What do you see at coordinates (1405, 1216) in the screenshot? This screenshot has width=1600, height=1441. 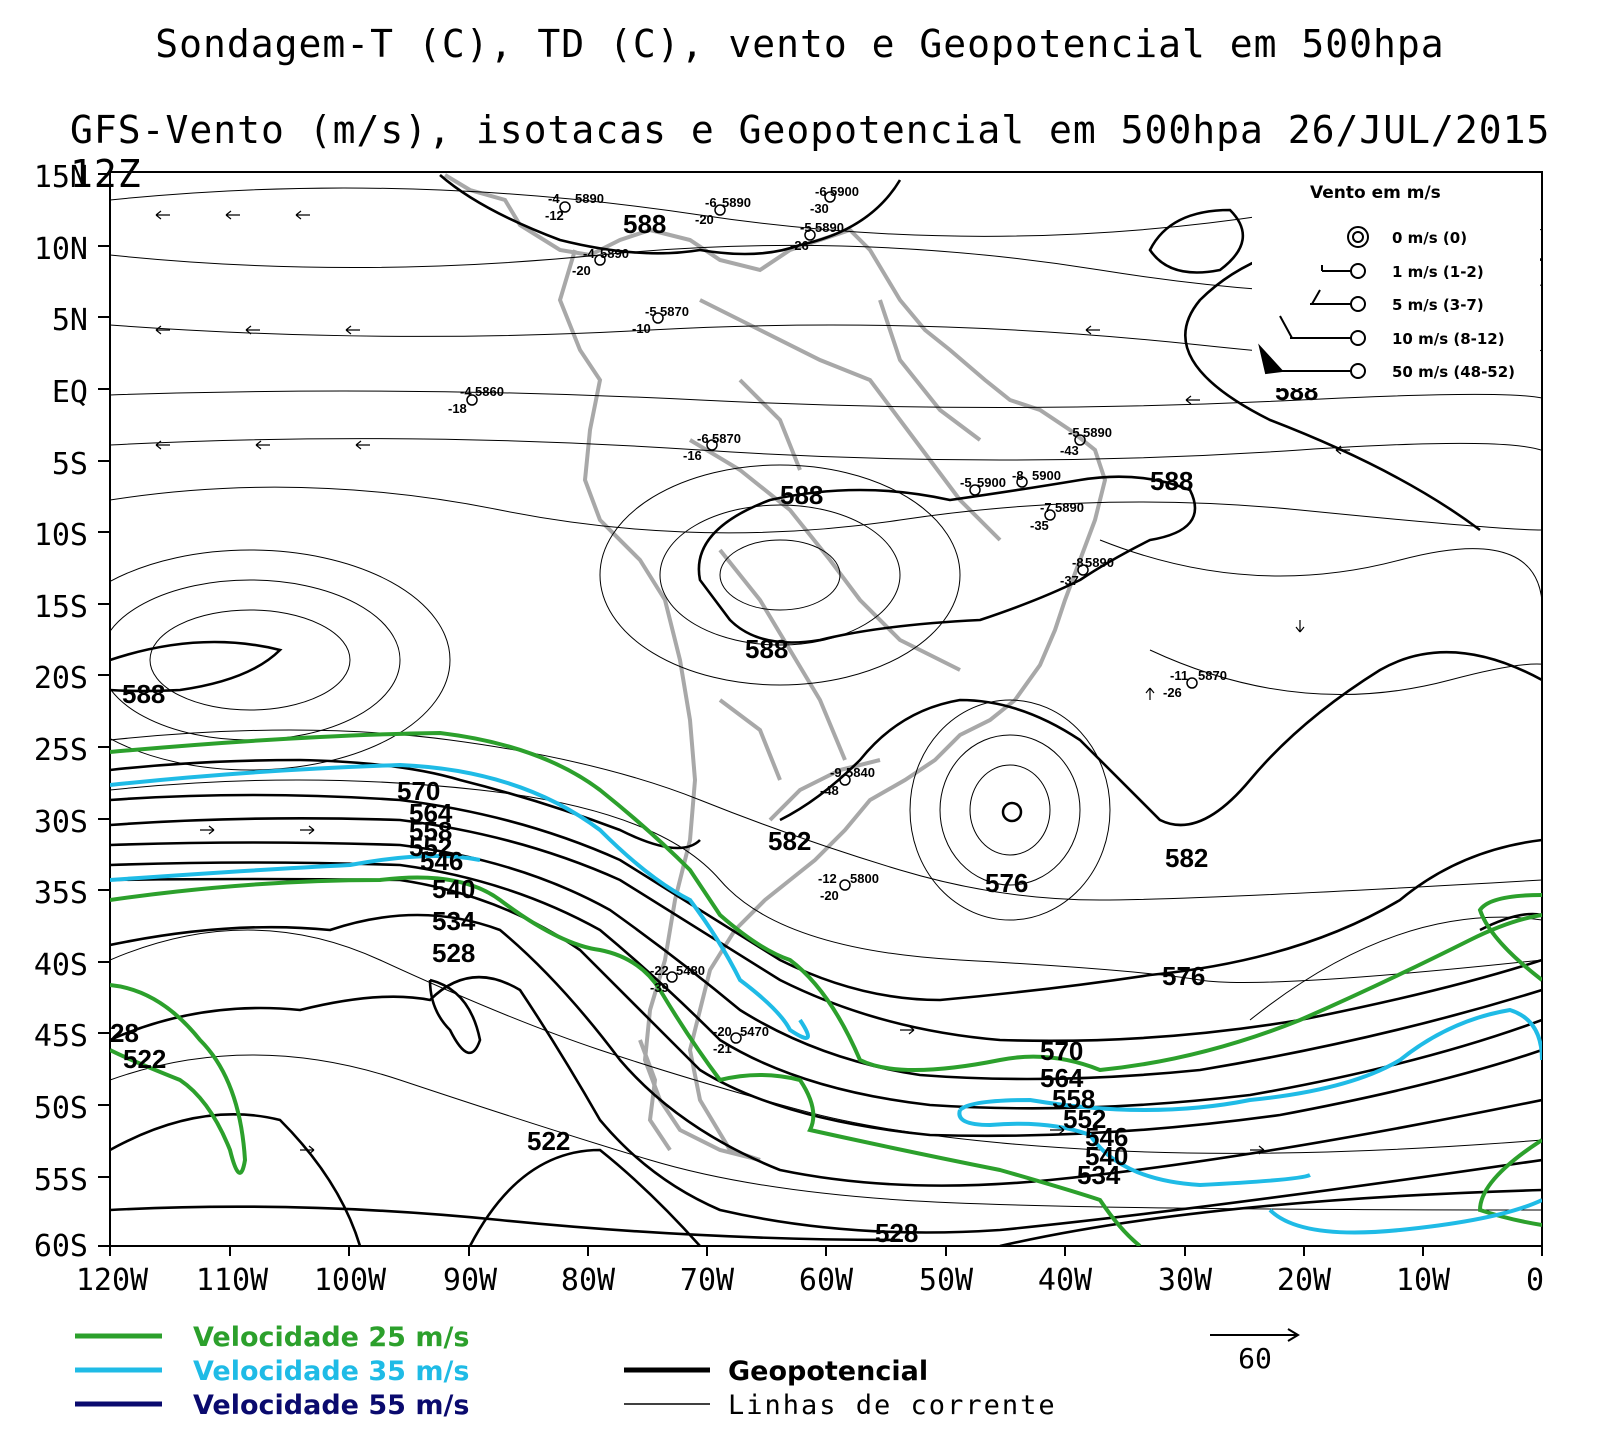 I see `isotach-35-east3` at bounding box center [1405, 1216].